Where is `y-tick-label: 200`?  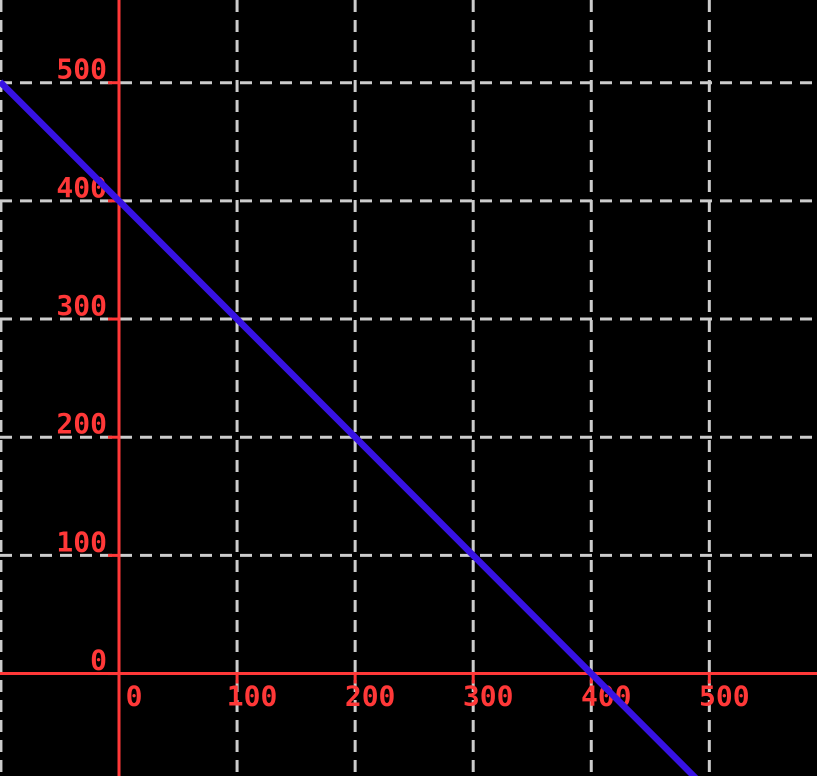
y-tick-label: 200 is located at coordinates (81, 423).